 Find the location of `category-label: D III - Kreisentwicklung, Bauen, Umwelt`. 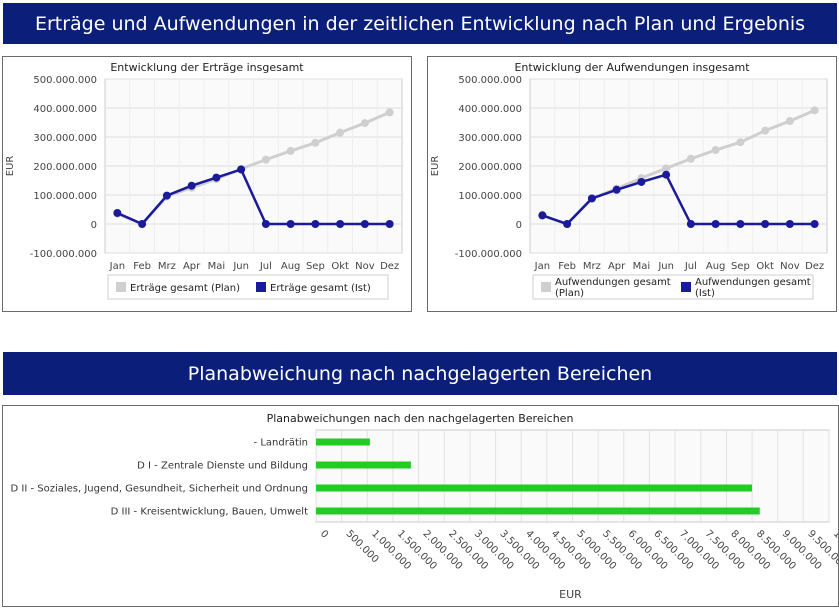

category-label: D III - Kreisentwicklung, Bauen, Umwelt is located at coordinates (209, 512).